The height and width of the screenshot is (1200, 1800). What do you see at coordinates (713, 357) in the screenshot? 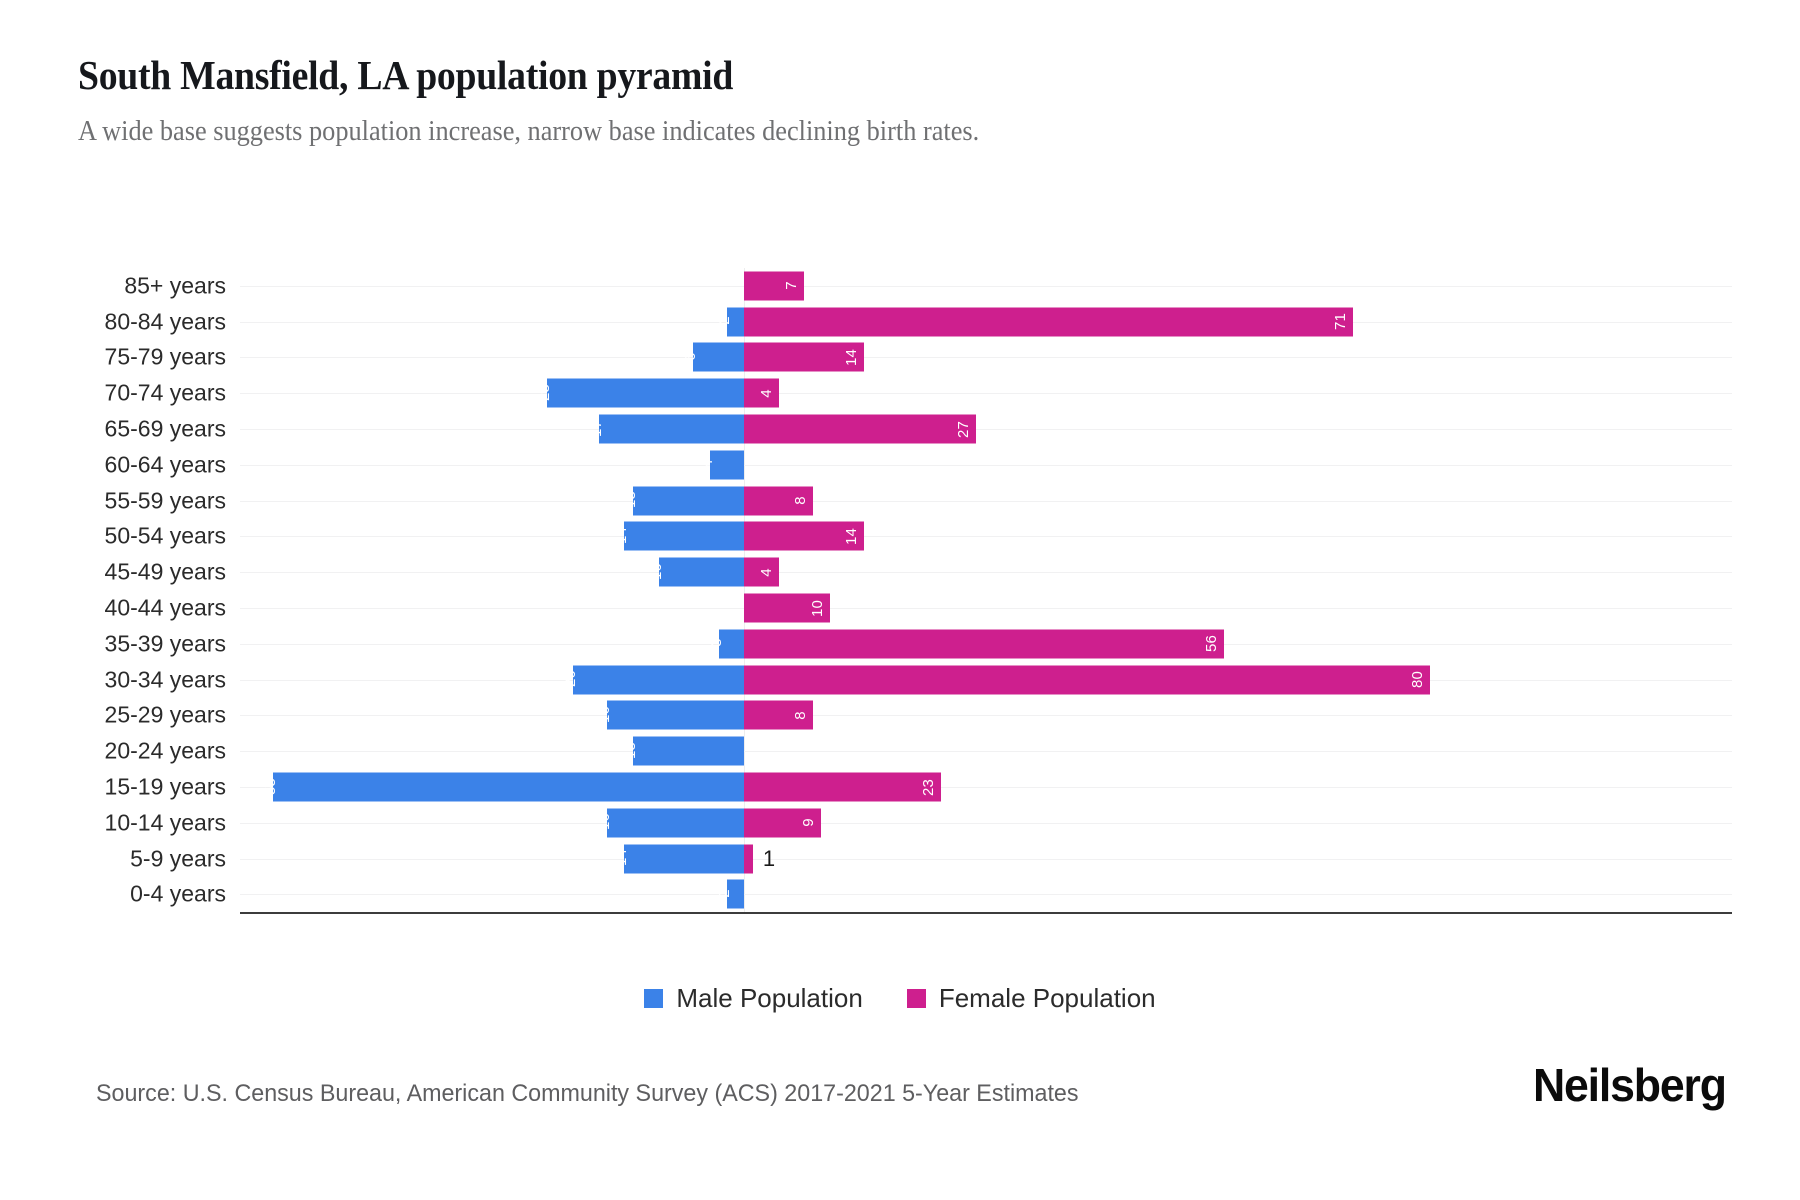
I see `bar-male: 6` at bounding box center [713, 357].